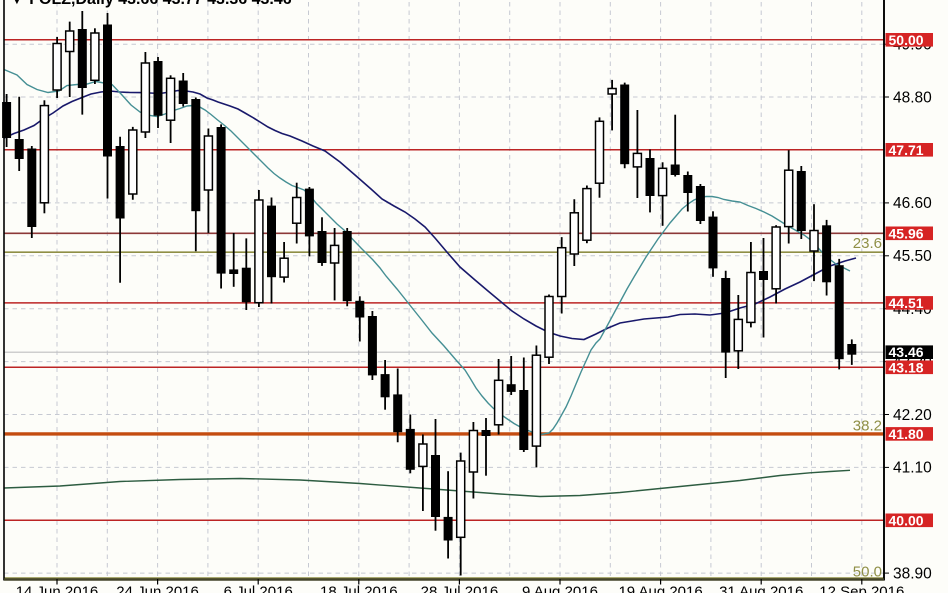  What do you see at coordinates (867, 243) in the screenshot?
I see `svg-text: 23.6` at bounding box center [867, 243].